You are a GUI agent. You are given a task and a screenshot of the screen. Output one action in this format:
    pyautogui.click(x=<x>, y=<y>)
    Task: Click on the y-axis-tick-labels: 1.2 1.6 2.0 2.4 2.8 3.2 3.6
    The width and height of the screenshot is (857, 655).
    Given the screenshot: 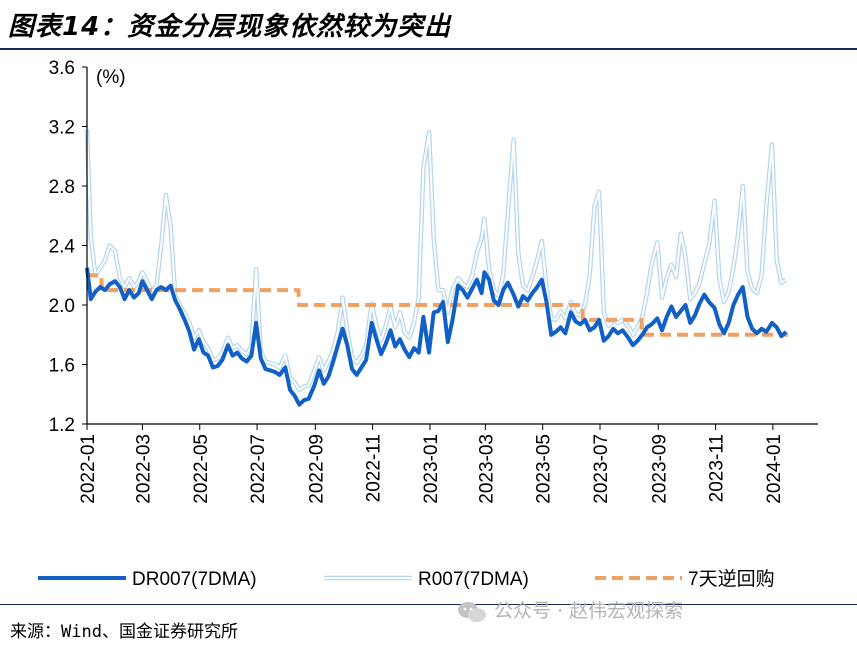 What is the action you would take?
    pyautogui.click(x=62, y=247)
    